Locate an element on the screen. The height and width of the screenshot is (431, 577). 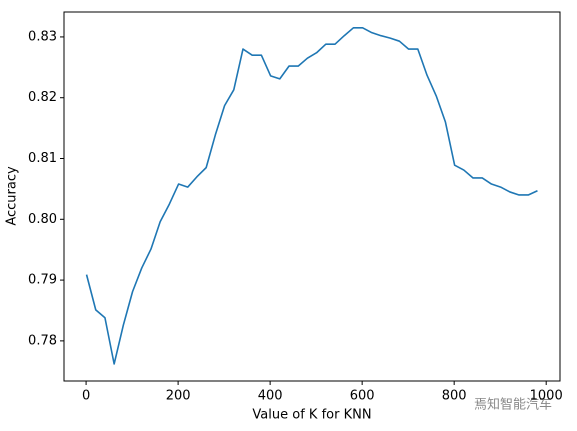
x-tick-label: 600 is located at coordinates (362, 396).